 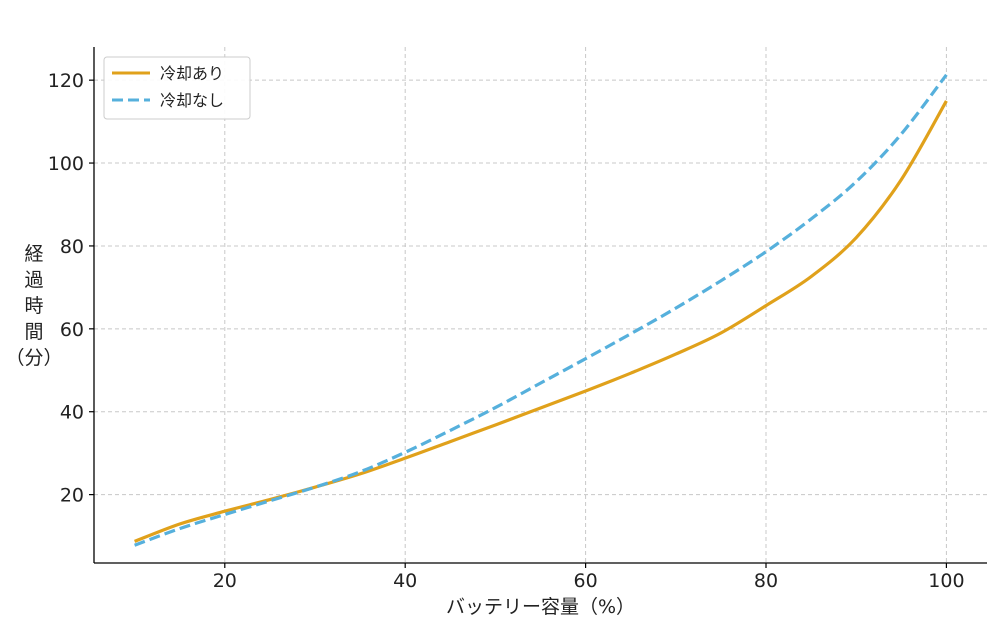 I want to click on y-tick-label-120: 120, so click(x=66, y=81).